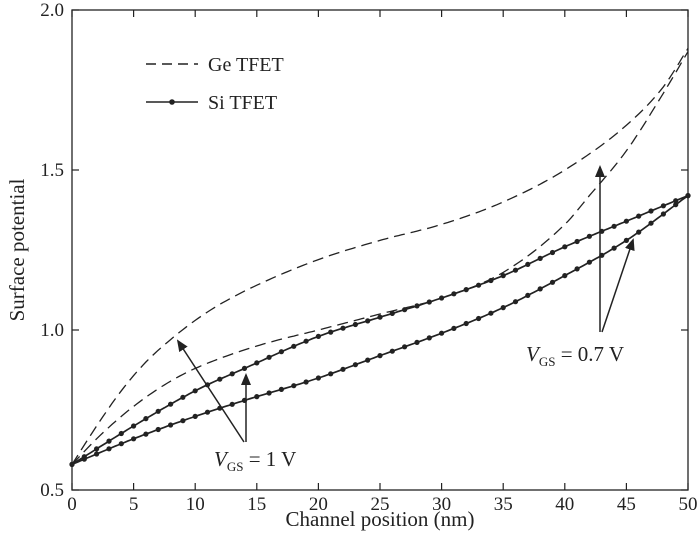 The image size is (700, 556). What do you see at coordinates (380, 519) in the screenshot?
I see `x-axis-label: Channel position (nm)` at bounding box center [380, 519].